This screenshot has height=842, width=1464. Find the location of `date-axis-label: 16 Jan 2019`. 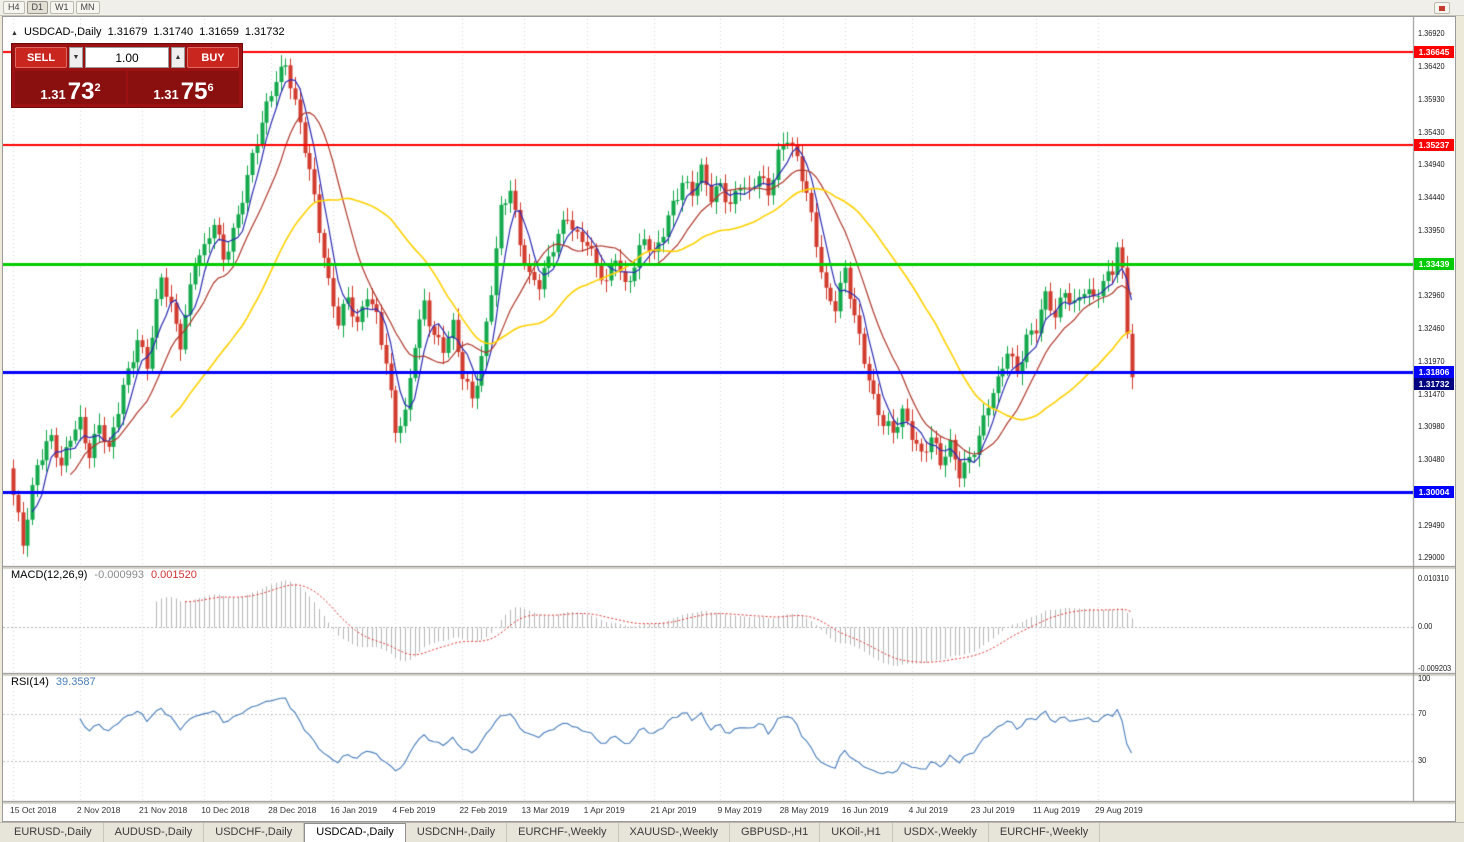

date-axis-label: 16 Jan 2019 is located at coordinates (354, 810).